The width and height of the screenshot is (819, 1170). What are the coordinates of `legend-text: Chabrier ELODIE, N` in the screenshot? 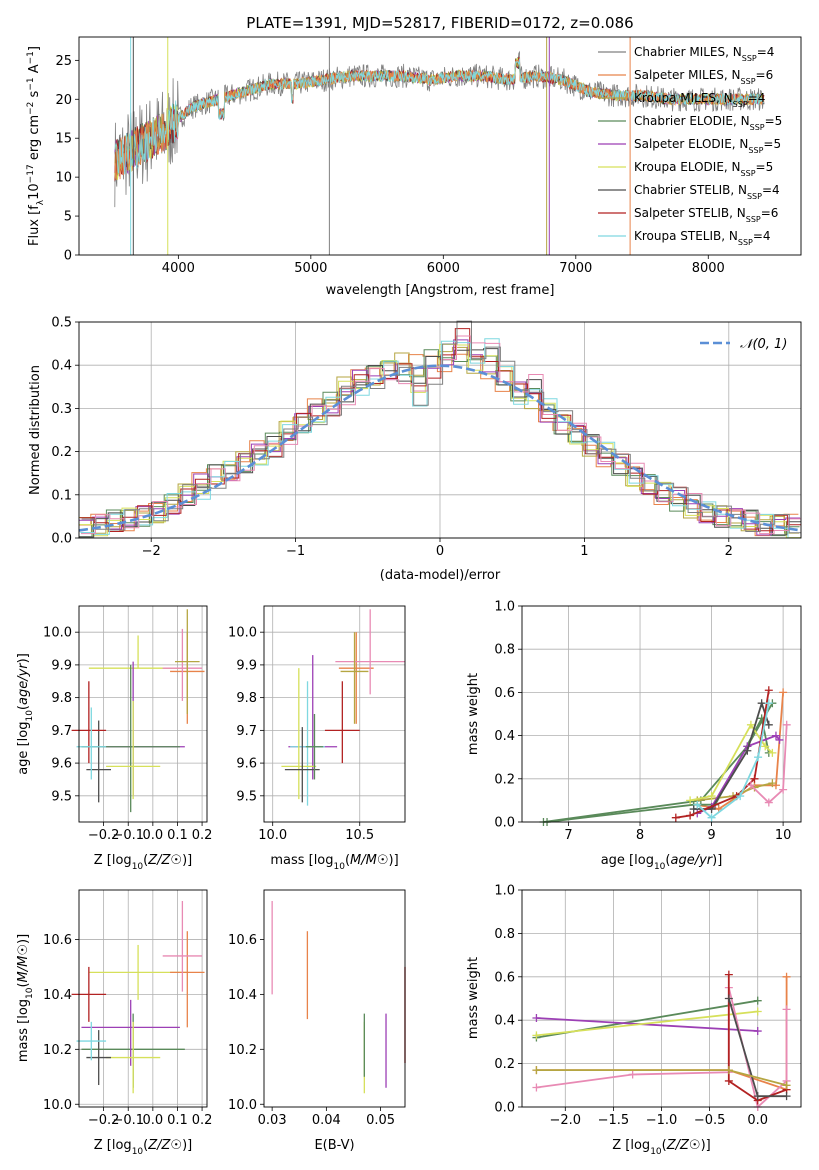 It's located at (692, 121).